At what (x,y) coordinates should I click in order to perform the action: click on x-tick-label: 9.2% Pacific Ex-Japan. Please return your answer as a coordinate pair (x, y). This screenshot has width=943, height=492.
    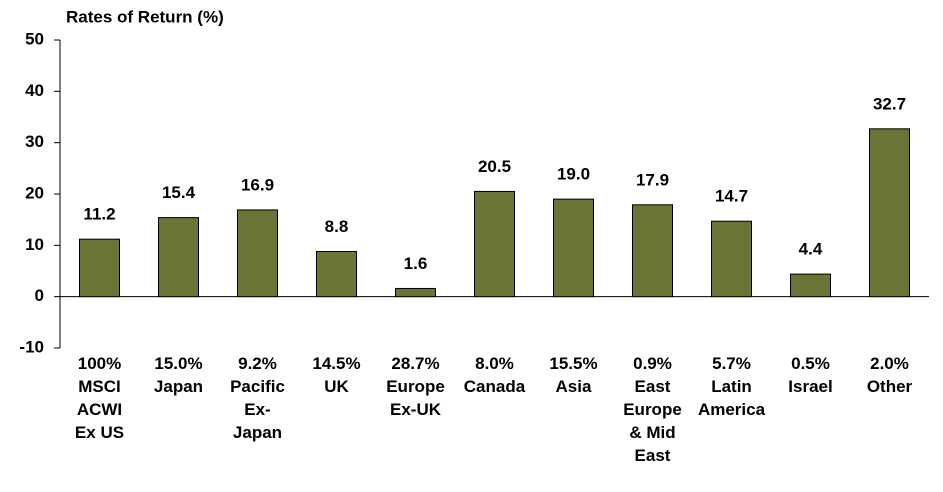
    Looking at the image, I should click on (257, 398).